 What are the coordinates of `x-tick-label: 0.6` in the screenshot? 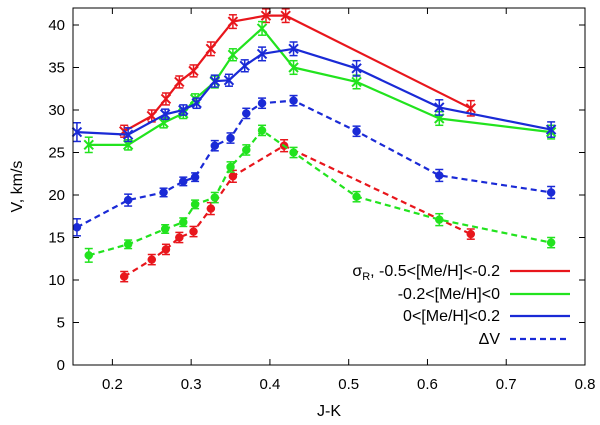 It's located at (427, 384).